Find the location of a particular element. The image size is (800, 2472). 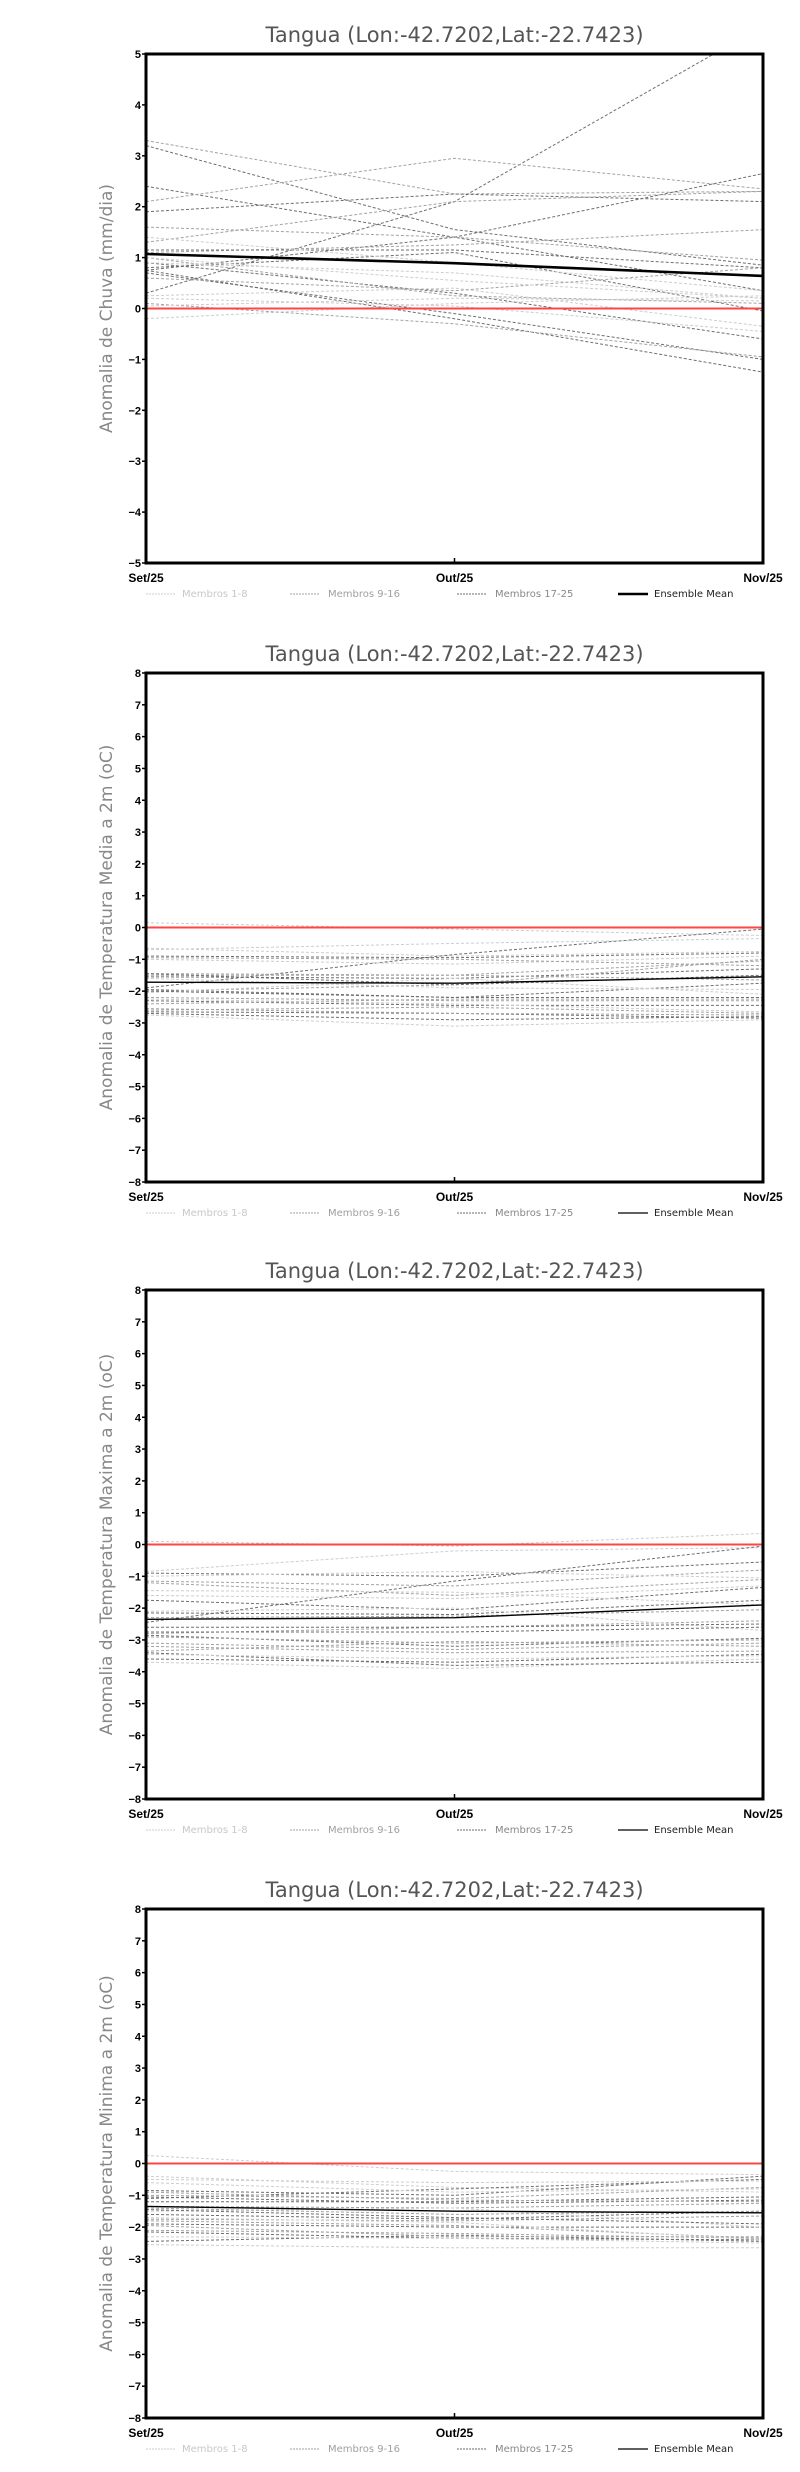

y-tick-label: 7 is located at coordinates (138, 1323).